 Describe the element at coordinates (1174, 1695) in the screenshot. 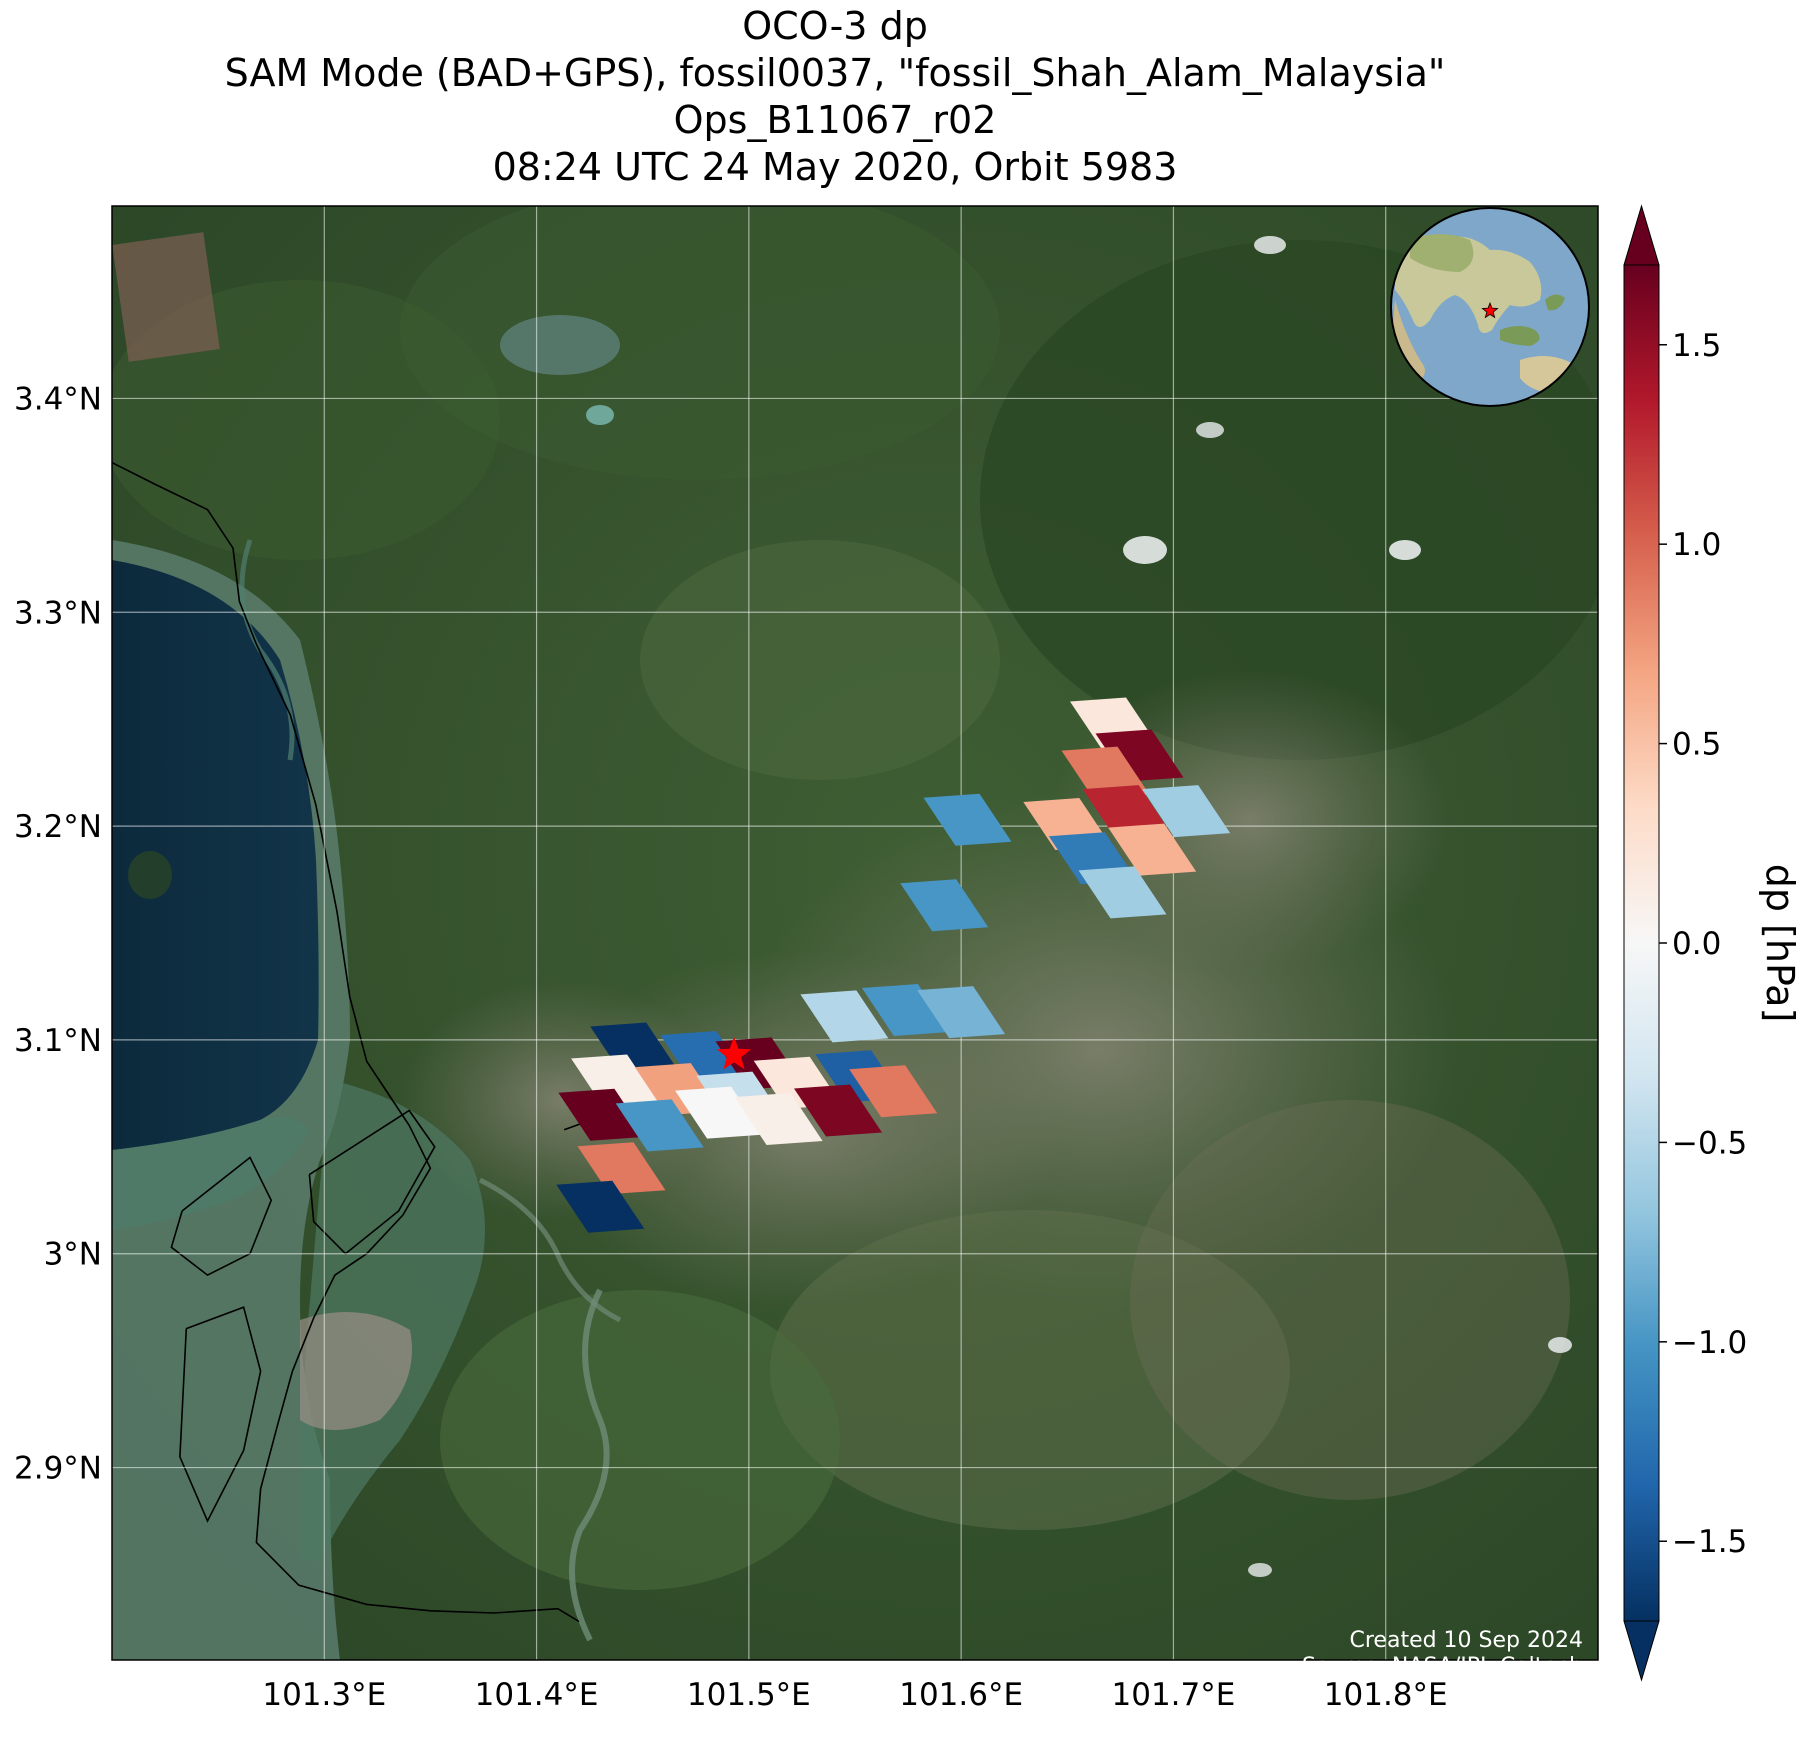

I see `lon-tick-label: 101.7°E` at that location.